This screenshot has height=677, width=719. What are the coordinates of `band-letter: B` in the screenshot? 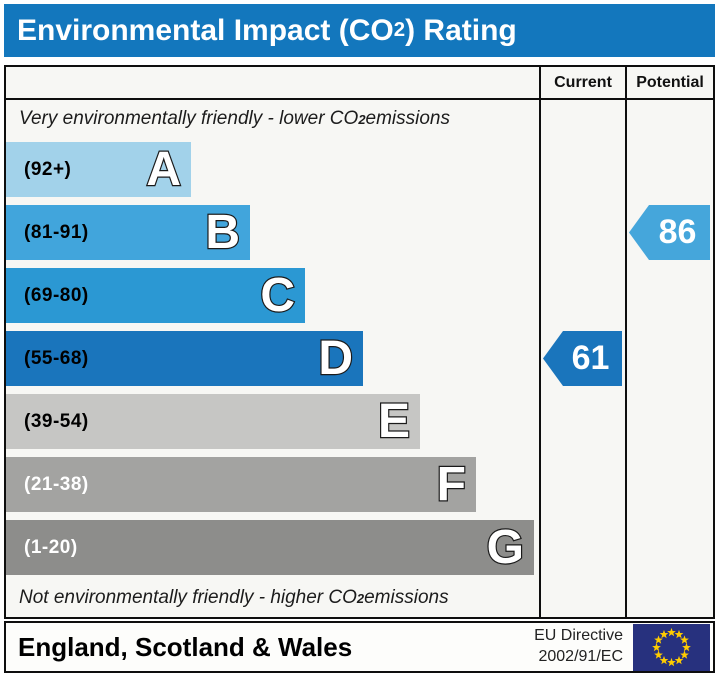 It's located at (222, 232).